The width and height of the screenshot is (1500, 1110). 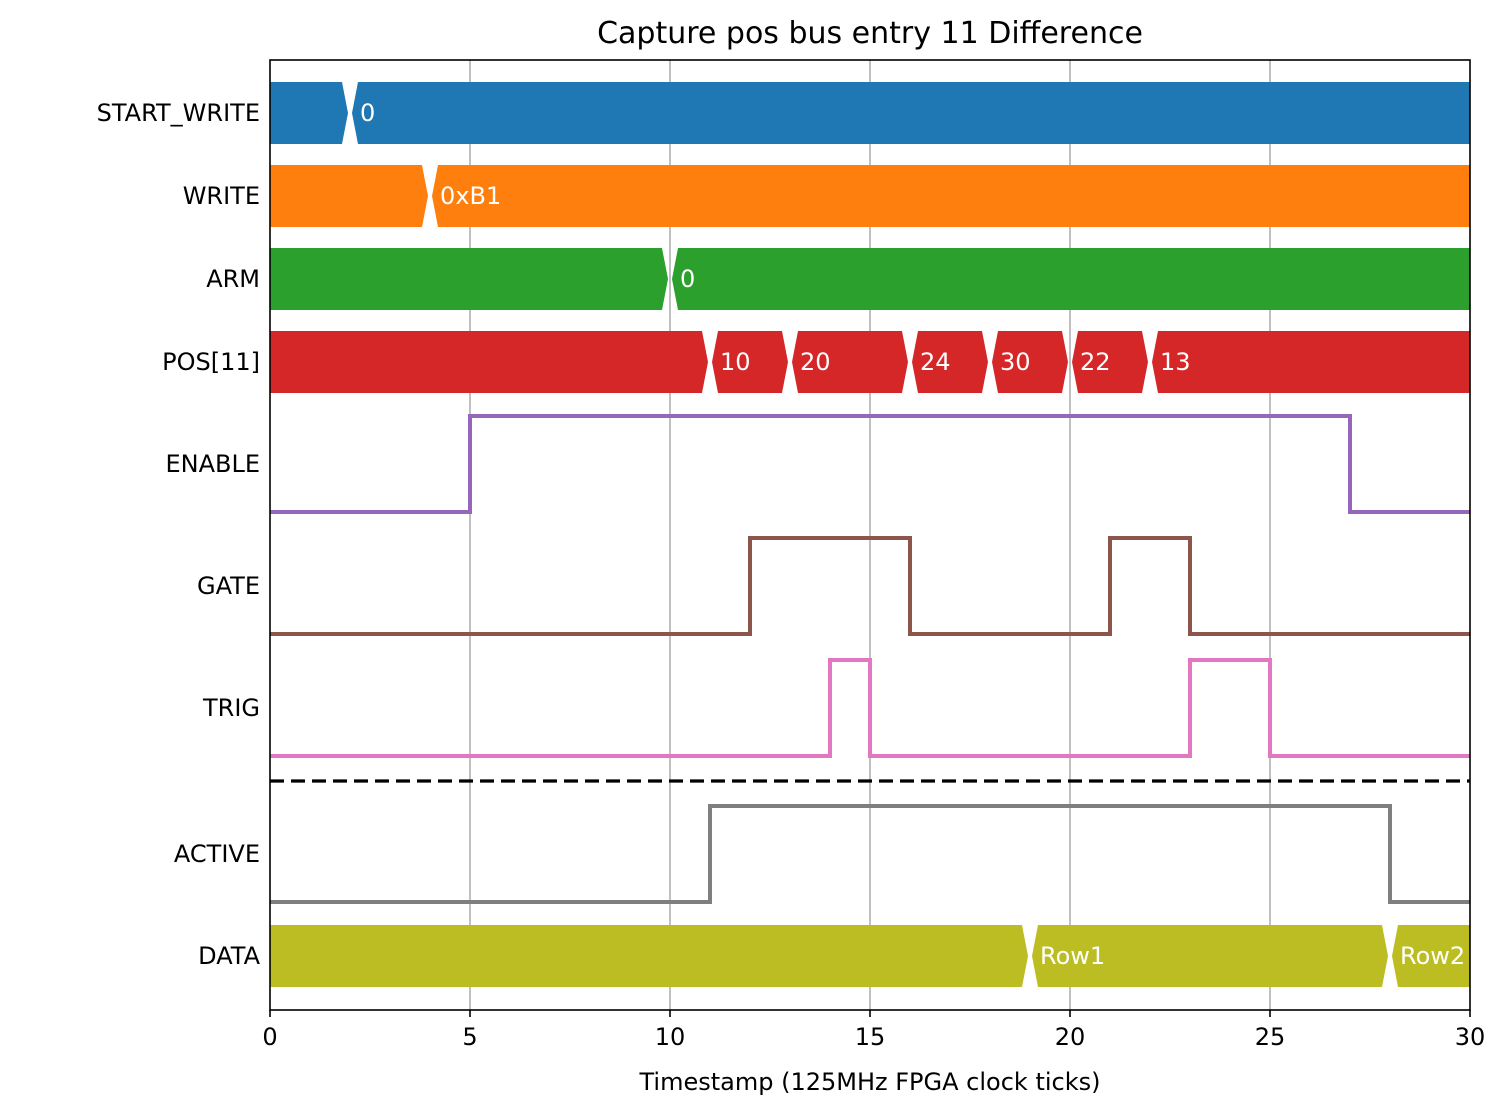 I want to click on bus-value-8-1: Row1, so click(x=1072, y=956).